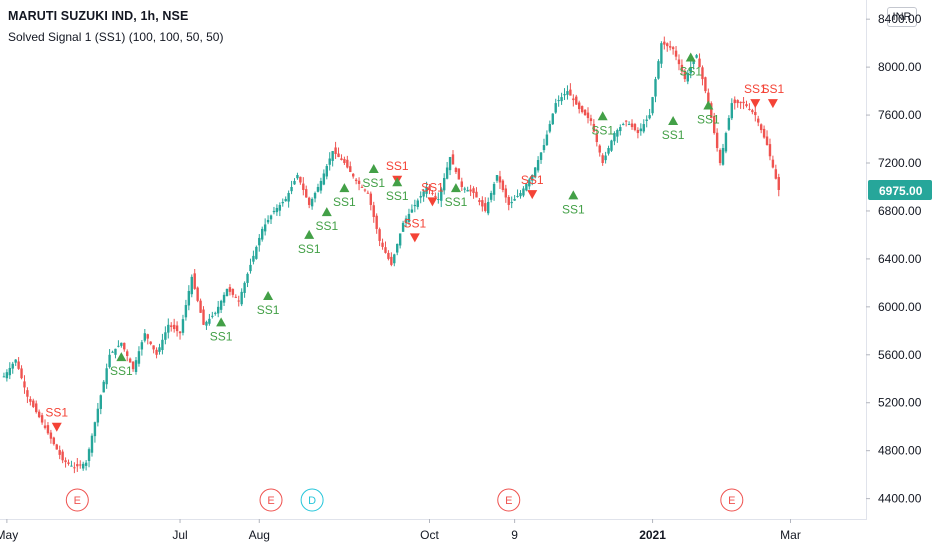  Describe the element at coordinates (98, 16) in the screenshot. I see `symbol-title: MARUTI SUZUKI IND, 1h, NSE` at that location.